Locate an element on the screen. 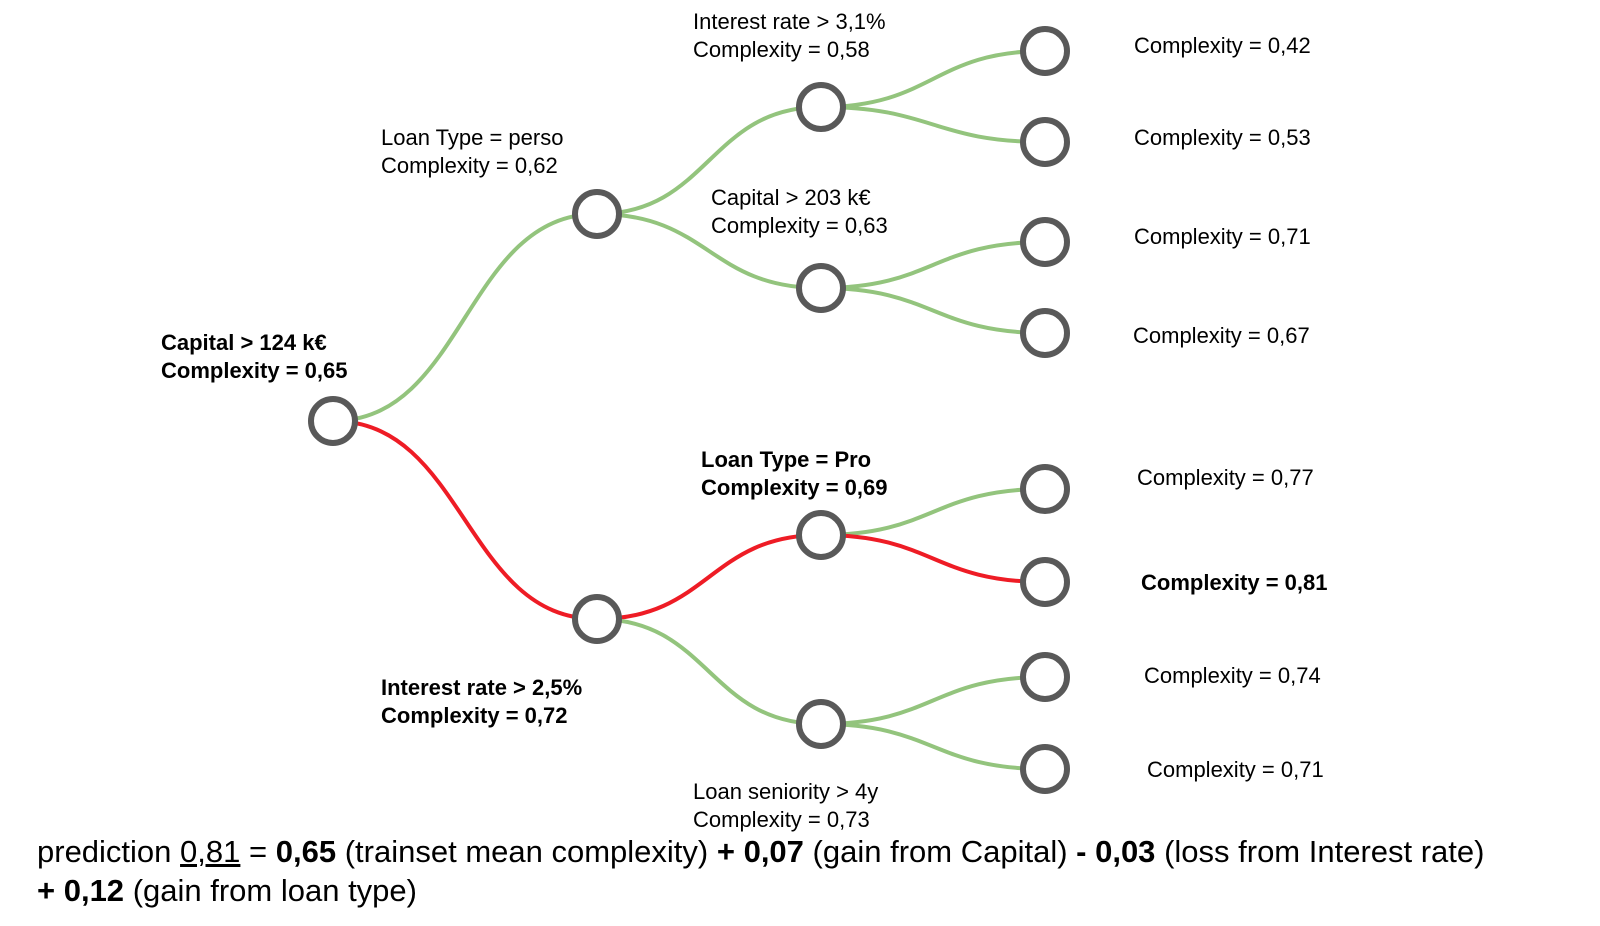  capital-203-label: Capital > 203 k€ Complexity = 0,63 is located at coordinates (799, 212).